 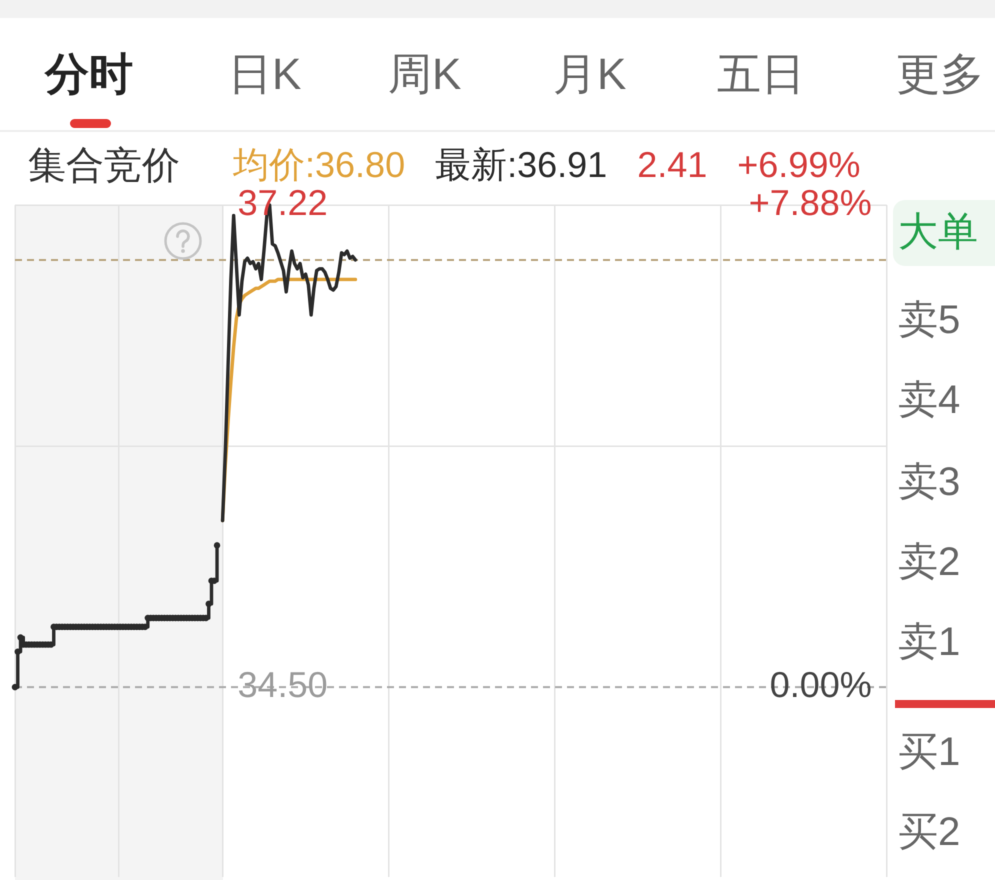 I want to click on text: 卖5, so click(x=929, y=320).